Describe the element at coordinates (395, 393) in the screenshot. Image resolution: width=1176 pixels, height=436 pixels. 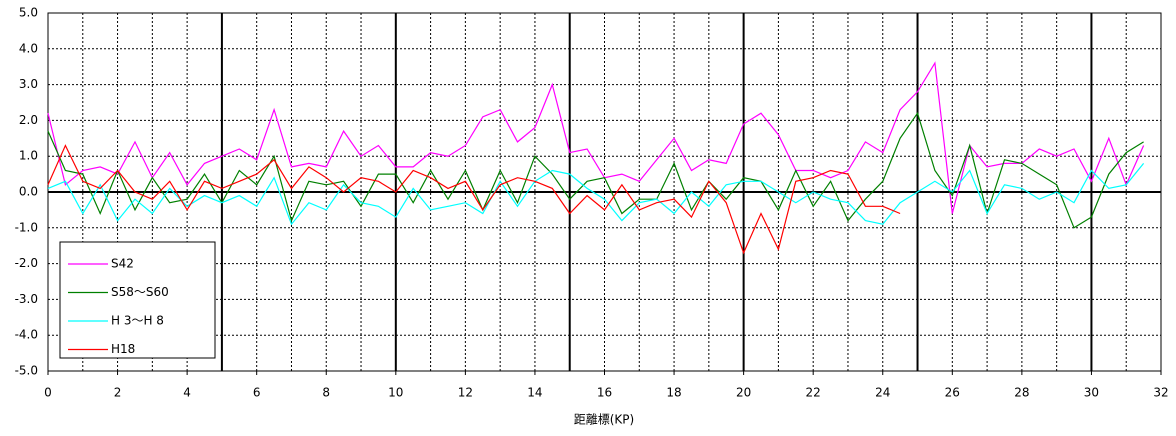
I see `x-tick-label: 10` at that location.